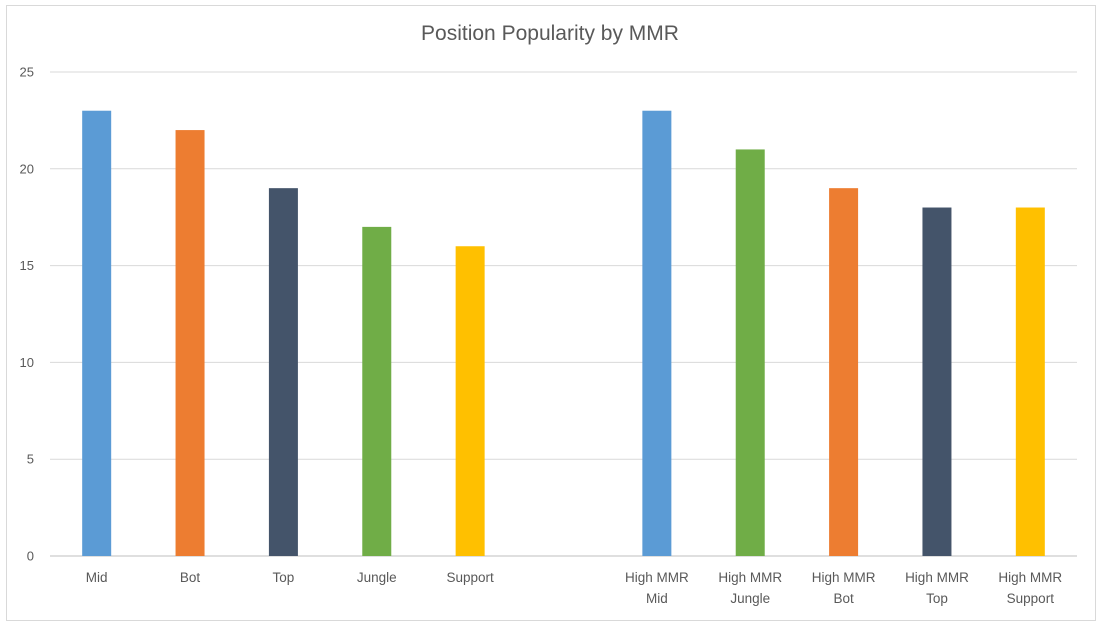  Describe the element at coordinates (27, 265) in the screenshot. I see `y-tick-label: 15` at that location.